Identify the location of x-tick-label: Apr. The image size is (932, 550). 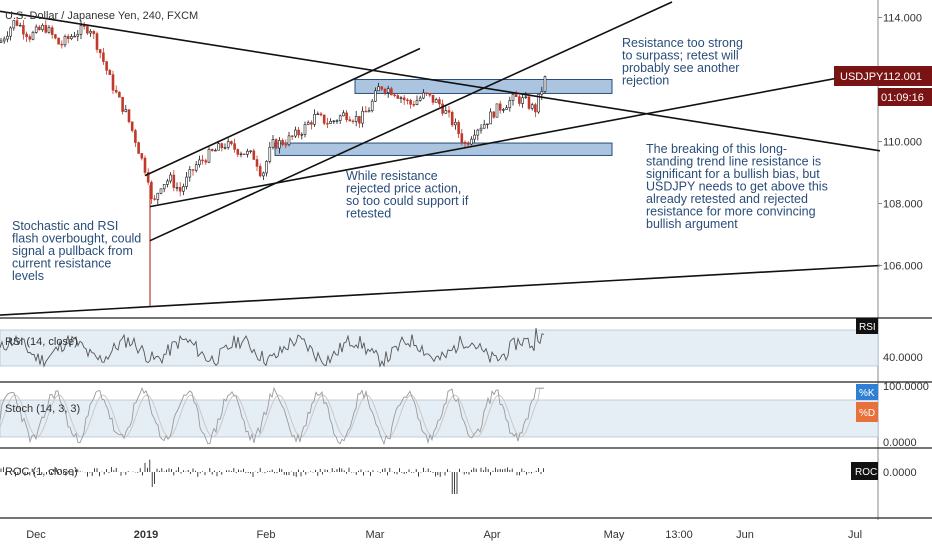
(491, 535).